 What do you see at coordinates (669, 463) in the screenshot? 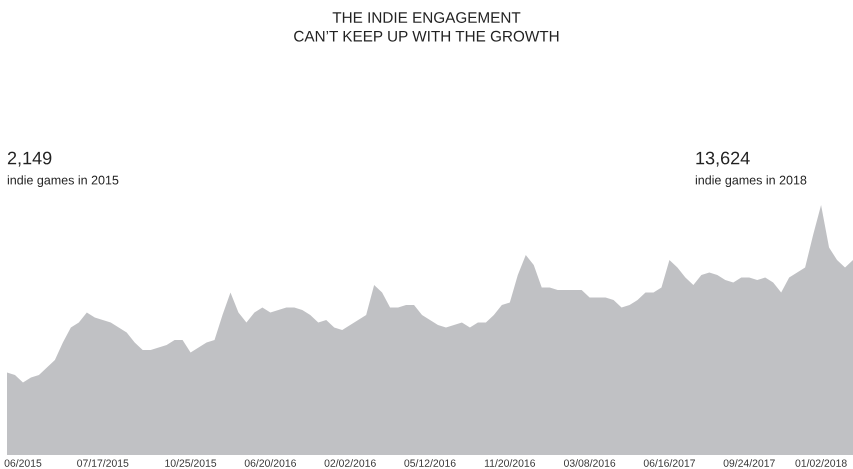
I see `x-tick-label: 06/16/2017` at bounding box center [669, 463].